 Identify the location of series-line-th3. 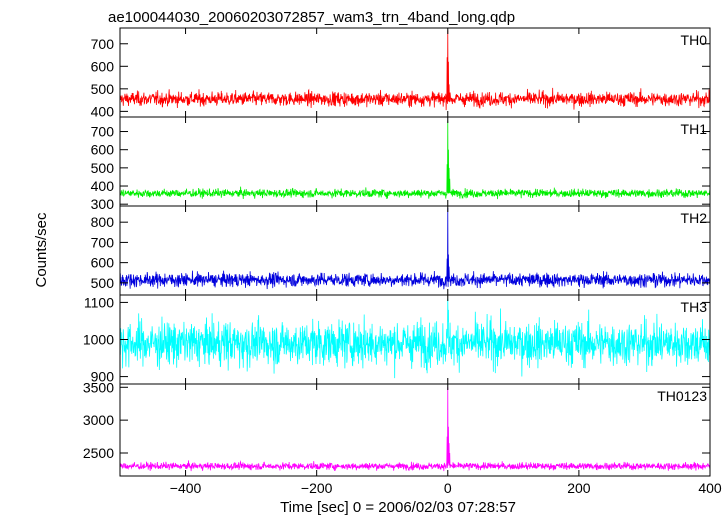
(415, 338).